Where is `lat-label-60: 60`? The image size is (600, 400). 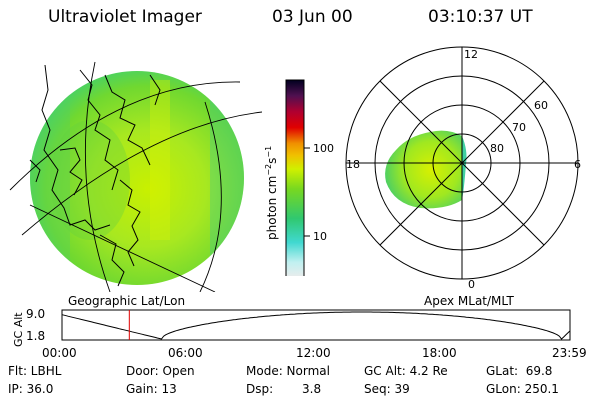
lat-label-60: 60 is located at coordinates (541, 105).